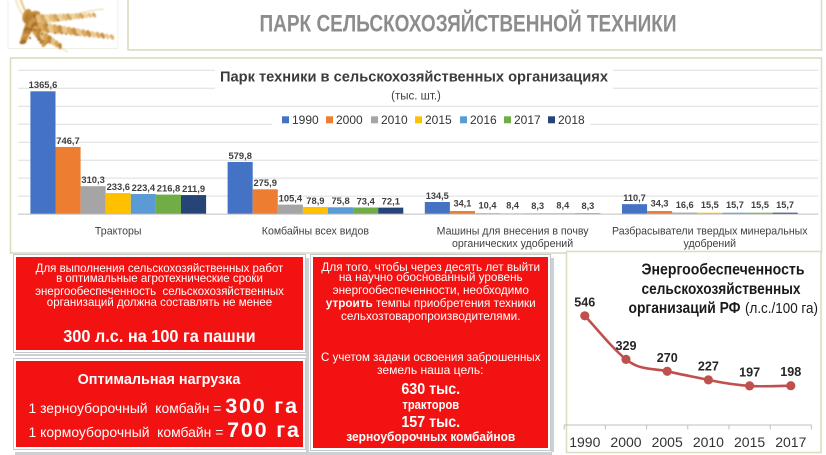 The height and width of the screenshot is (455, 826). I want to click on svg-text: Комбайны всех видов, so click(316, 232).